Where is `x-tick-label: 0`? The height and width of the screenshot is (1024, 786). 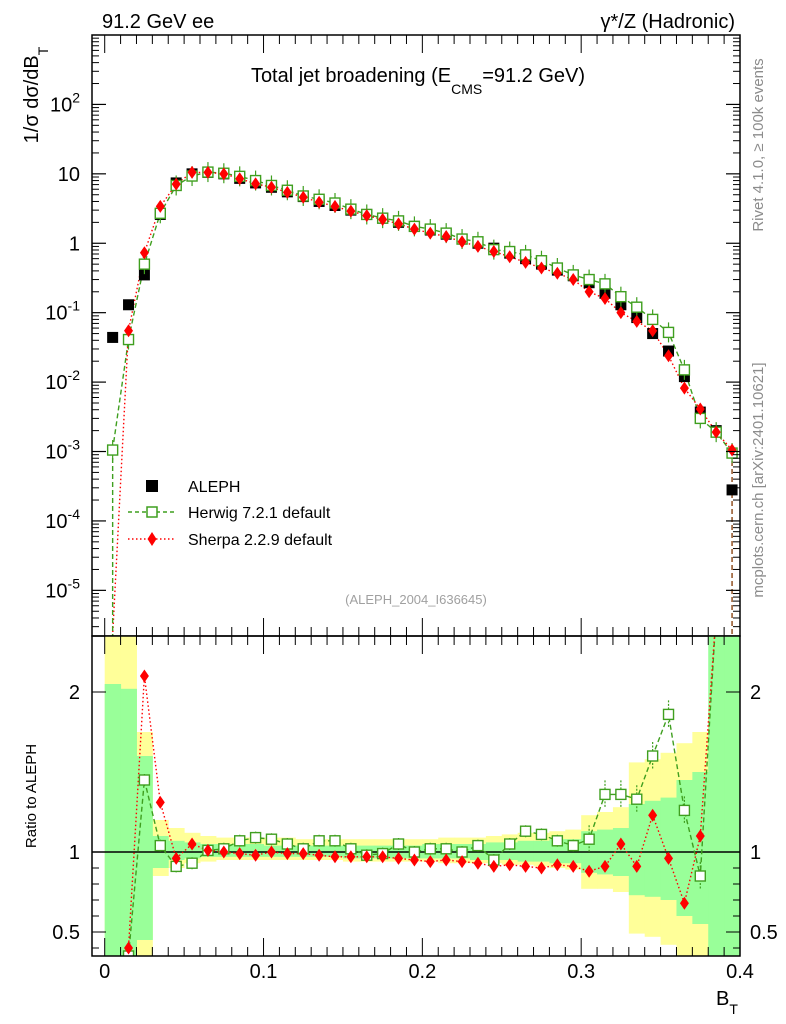
x-tick-label: 0 is located at coordinates (104, 972).